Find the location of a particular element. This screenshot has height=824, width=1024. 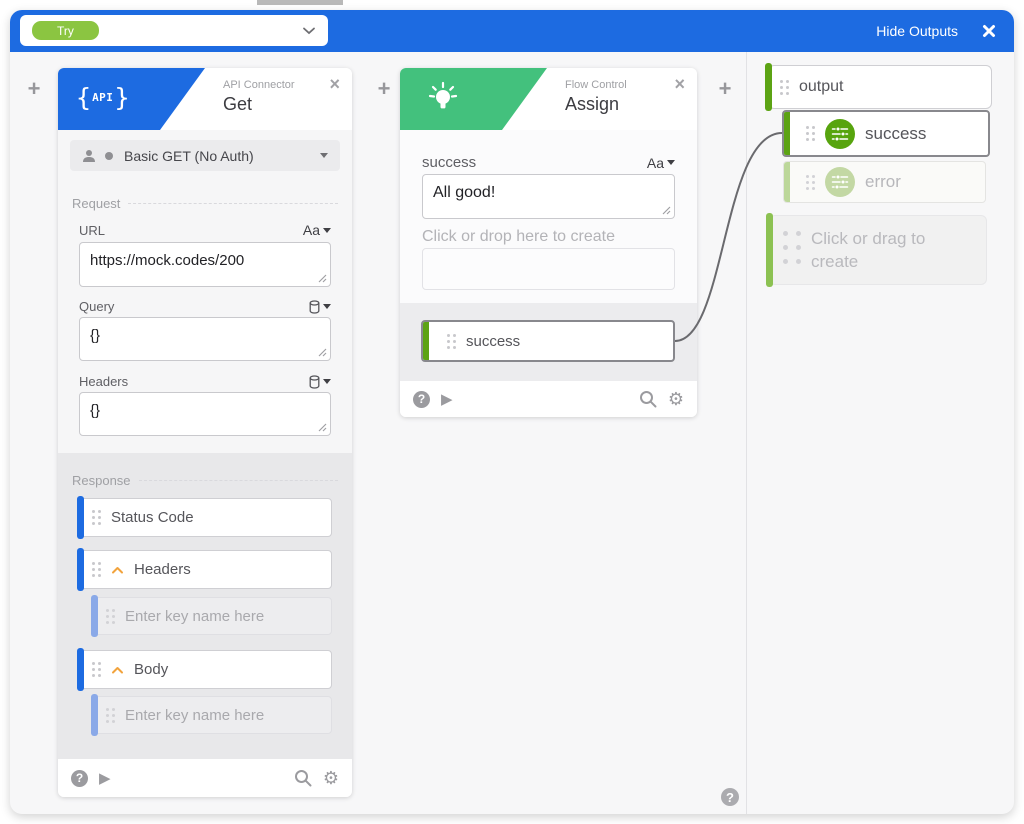

assign-outputs-section: success is located at coordinates (548, 342).